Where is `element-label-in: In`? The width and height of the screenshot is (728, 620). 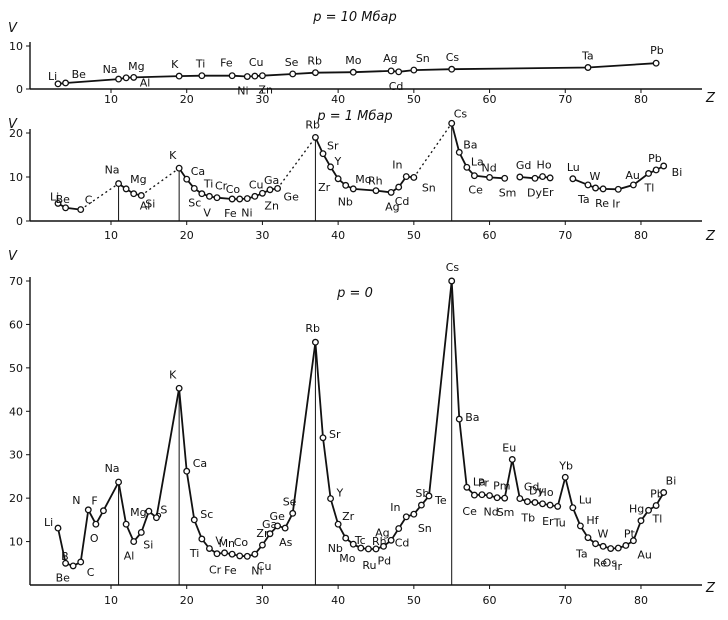
element-label-in: In is located at coordinates (397, 165).